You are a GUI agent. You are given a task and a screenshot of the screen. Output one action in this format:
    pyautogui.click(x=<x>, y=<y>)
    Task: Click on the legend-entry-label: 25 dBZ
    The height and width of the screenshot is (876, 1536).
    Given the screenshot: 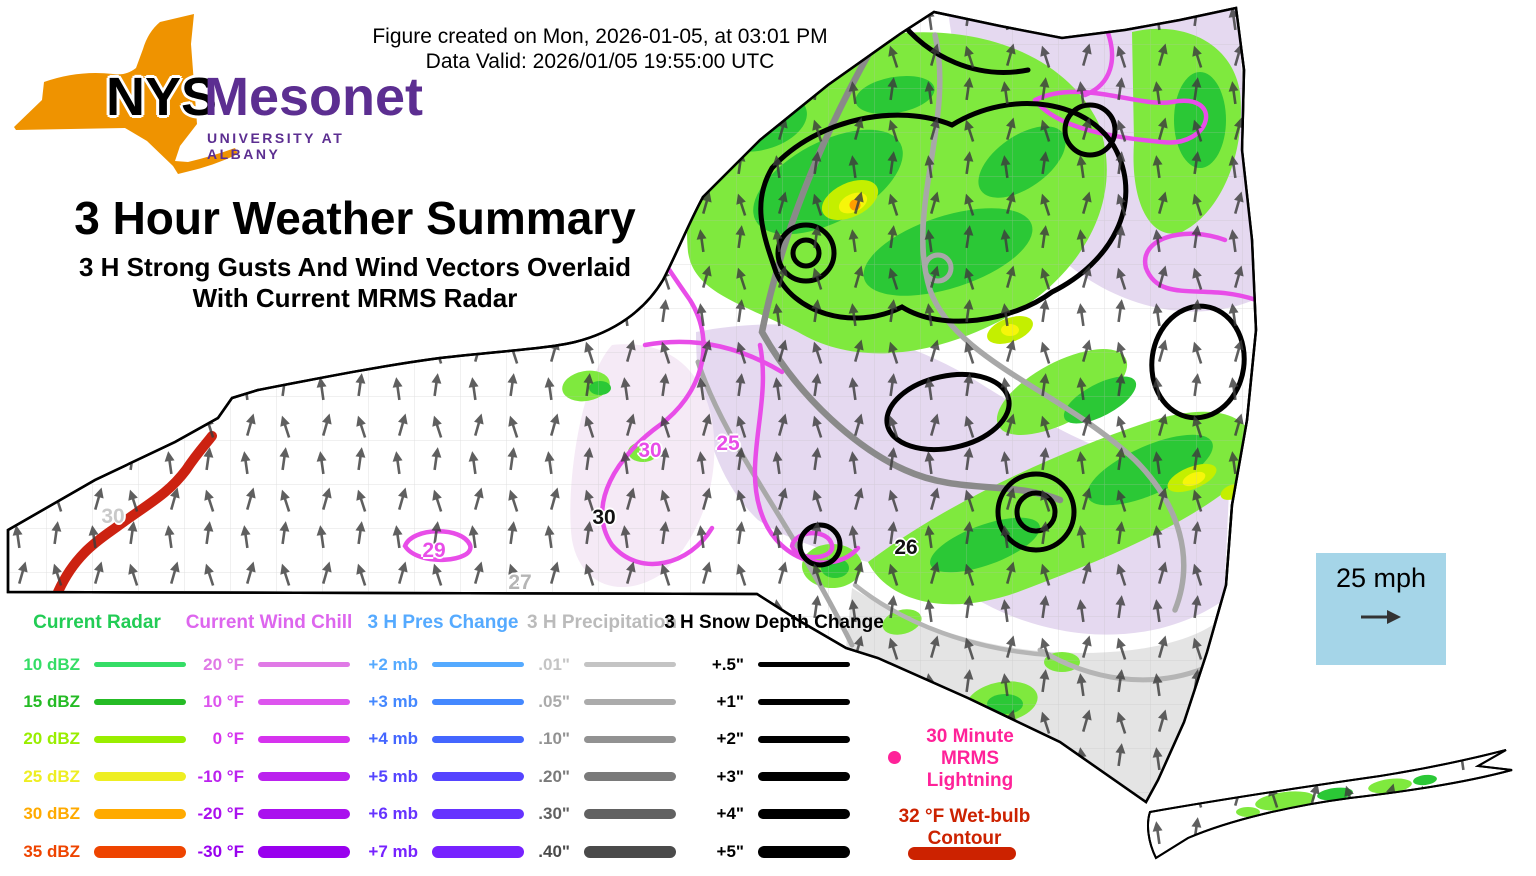 What is the action you would take?
    pyautogui.click(x=51, y=776)
    